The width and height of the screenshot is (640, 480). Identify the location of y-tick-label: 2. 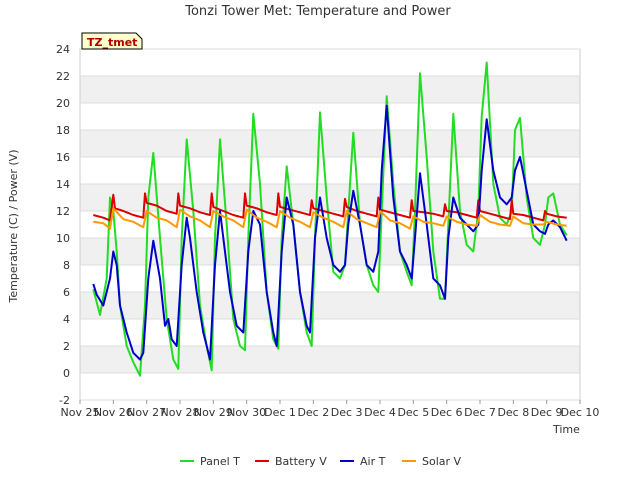
(66, 346).